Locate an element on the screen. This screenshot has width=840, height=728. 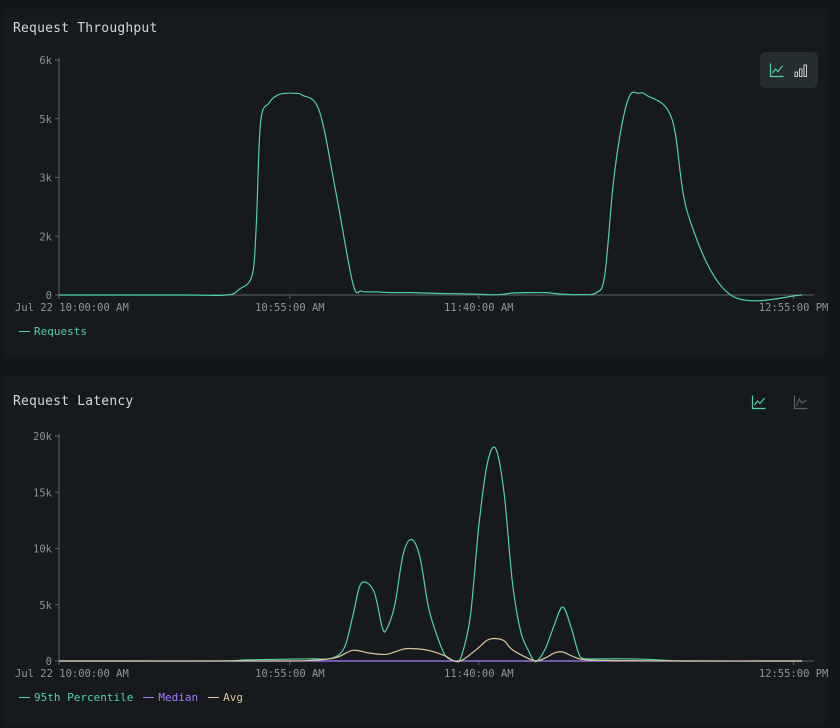
panel-title: Request Latency is located at coordinates (73, 401).